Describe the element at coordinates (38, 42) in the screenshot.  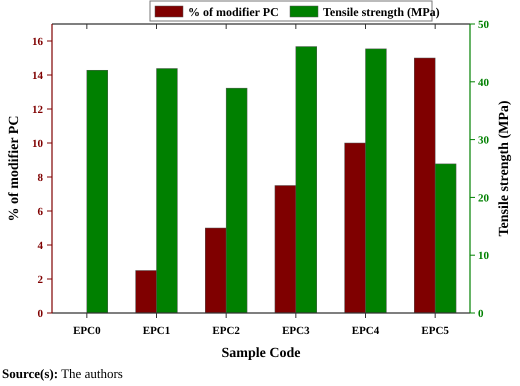
I see `y-tick-label: 16` at that location.